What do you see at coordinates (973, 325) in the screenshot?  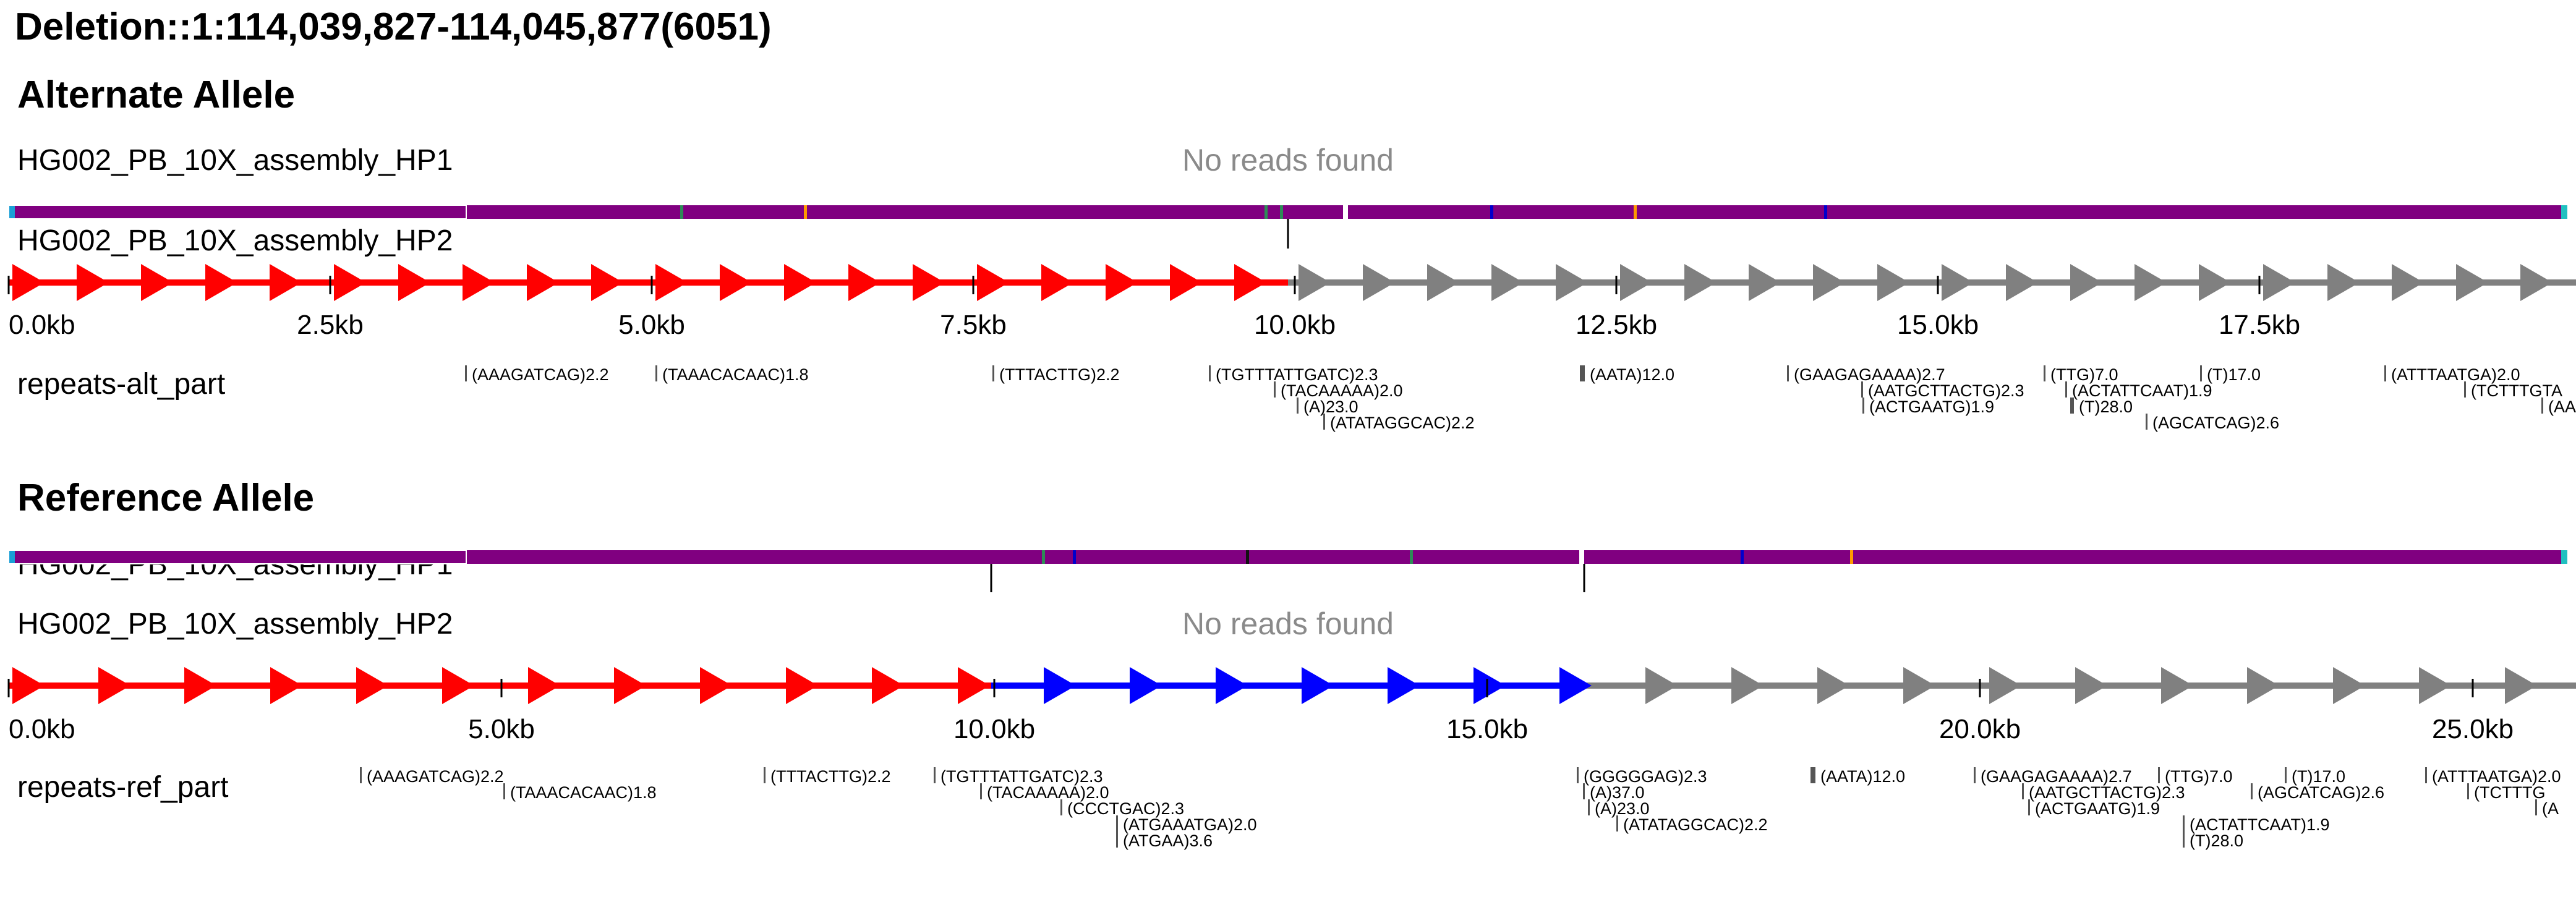 I see `axis-tick-label: 7.5kb` at bounding box center [973, 325].